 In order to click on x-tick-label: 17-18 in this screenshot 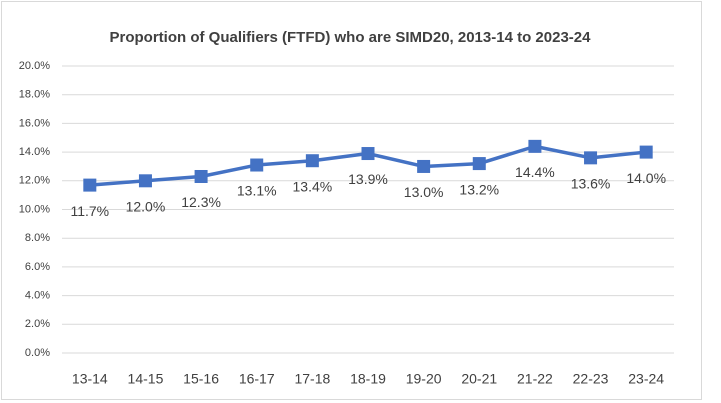, I will do `click(312, 379)`.